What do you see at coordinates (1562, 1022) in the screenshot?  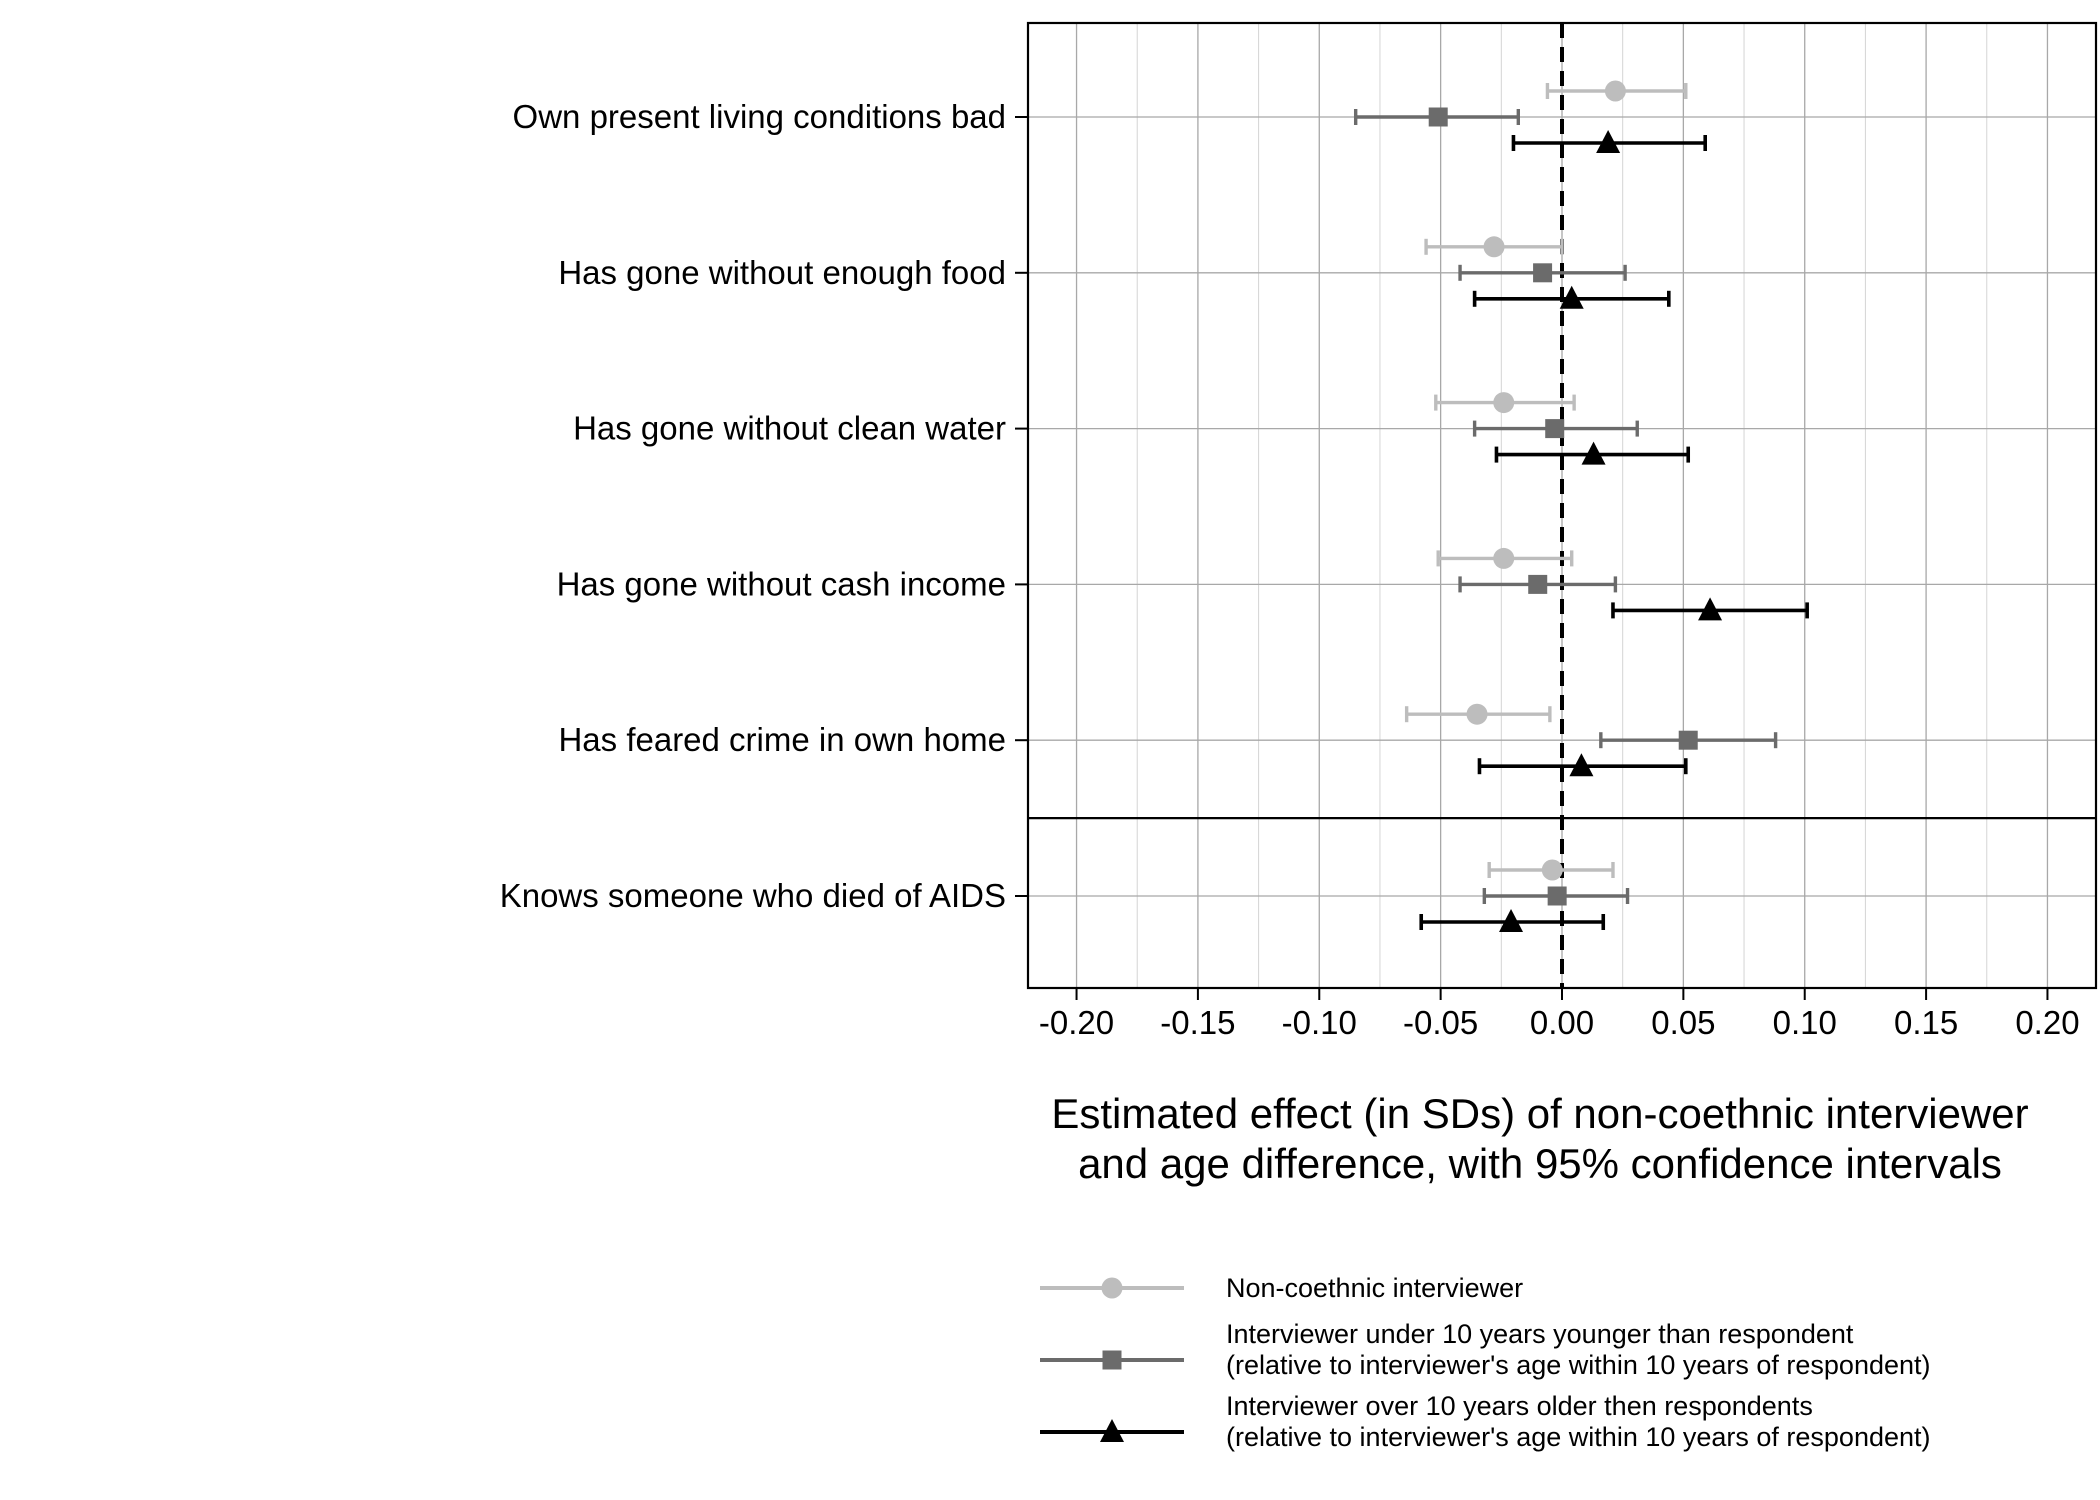 I see `x-tick-label: 0.00` at bounding box center [1562, 1022].